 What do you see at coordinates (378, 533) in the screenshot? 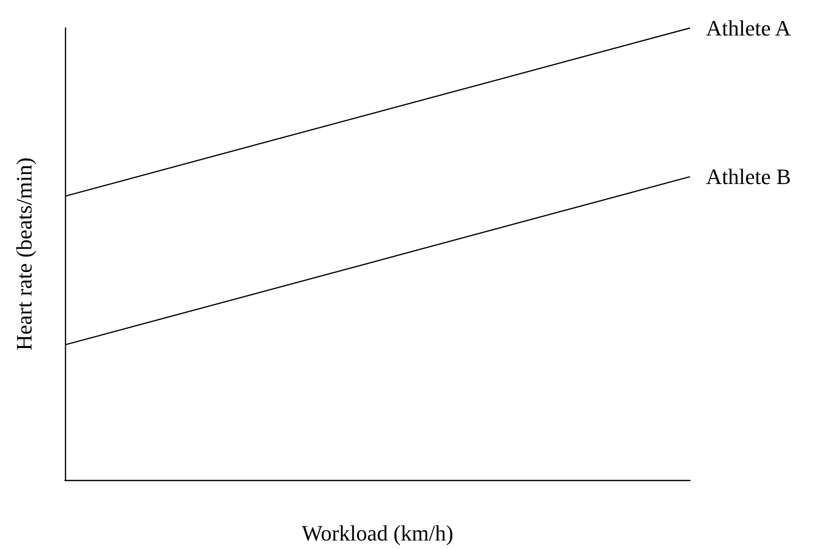
I see `x-axis-title: Workload (km/h)` at bounding box center [378, 533].